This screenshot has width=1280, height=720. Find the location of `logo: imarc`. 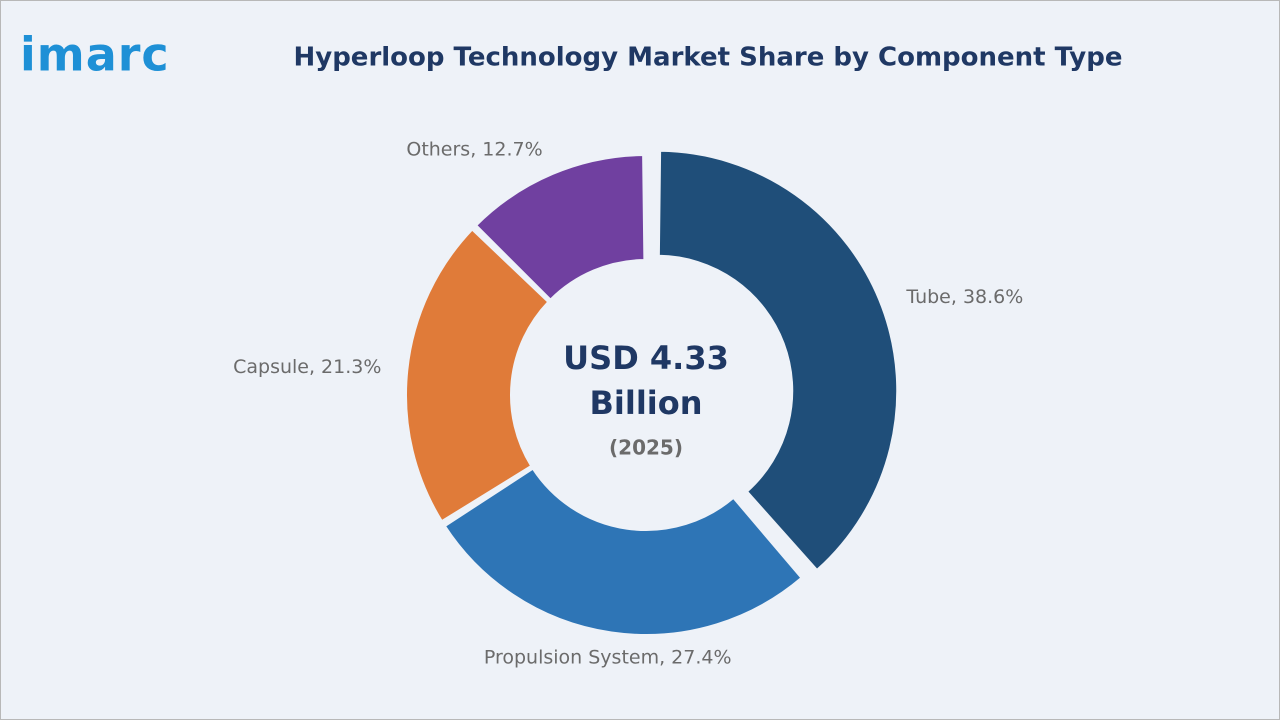

logo: imarc is located at coordinates (95, 55).